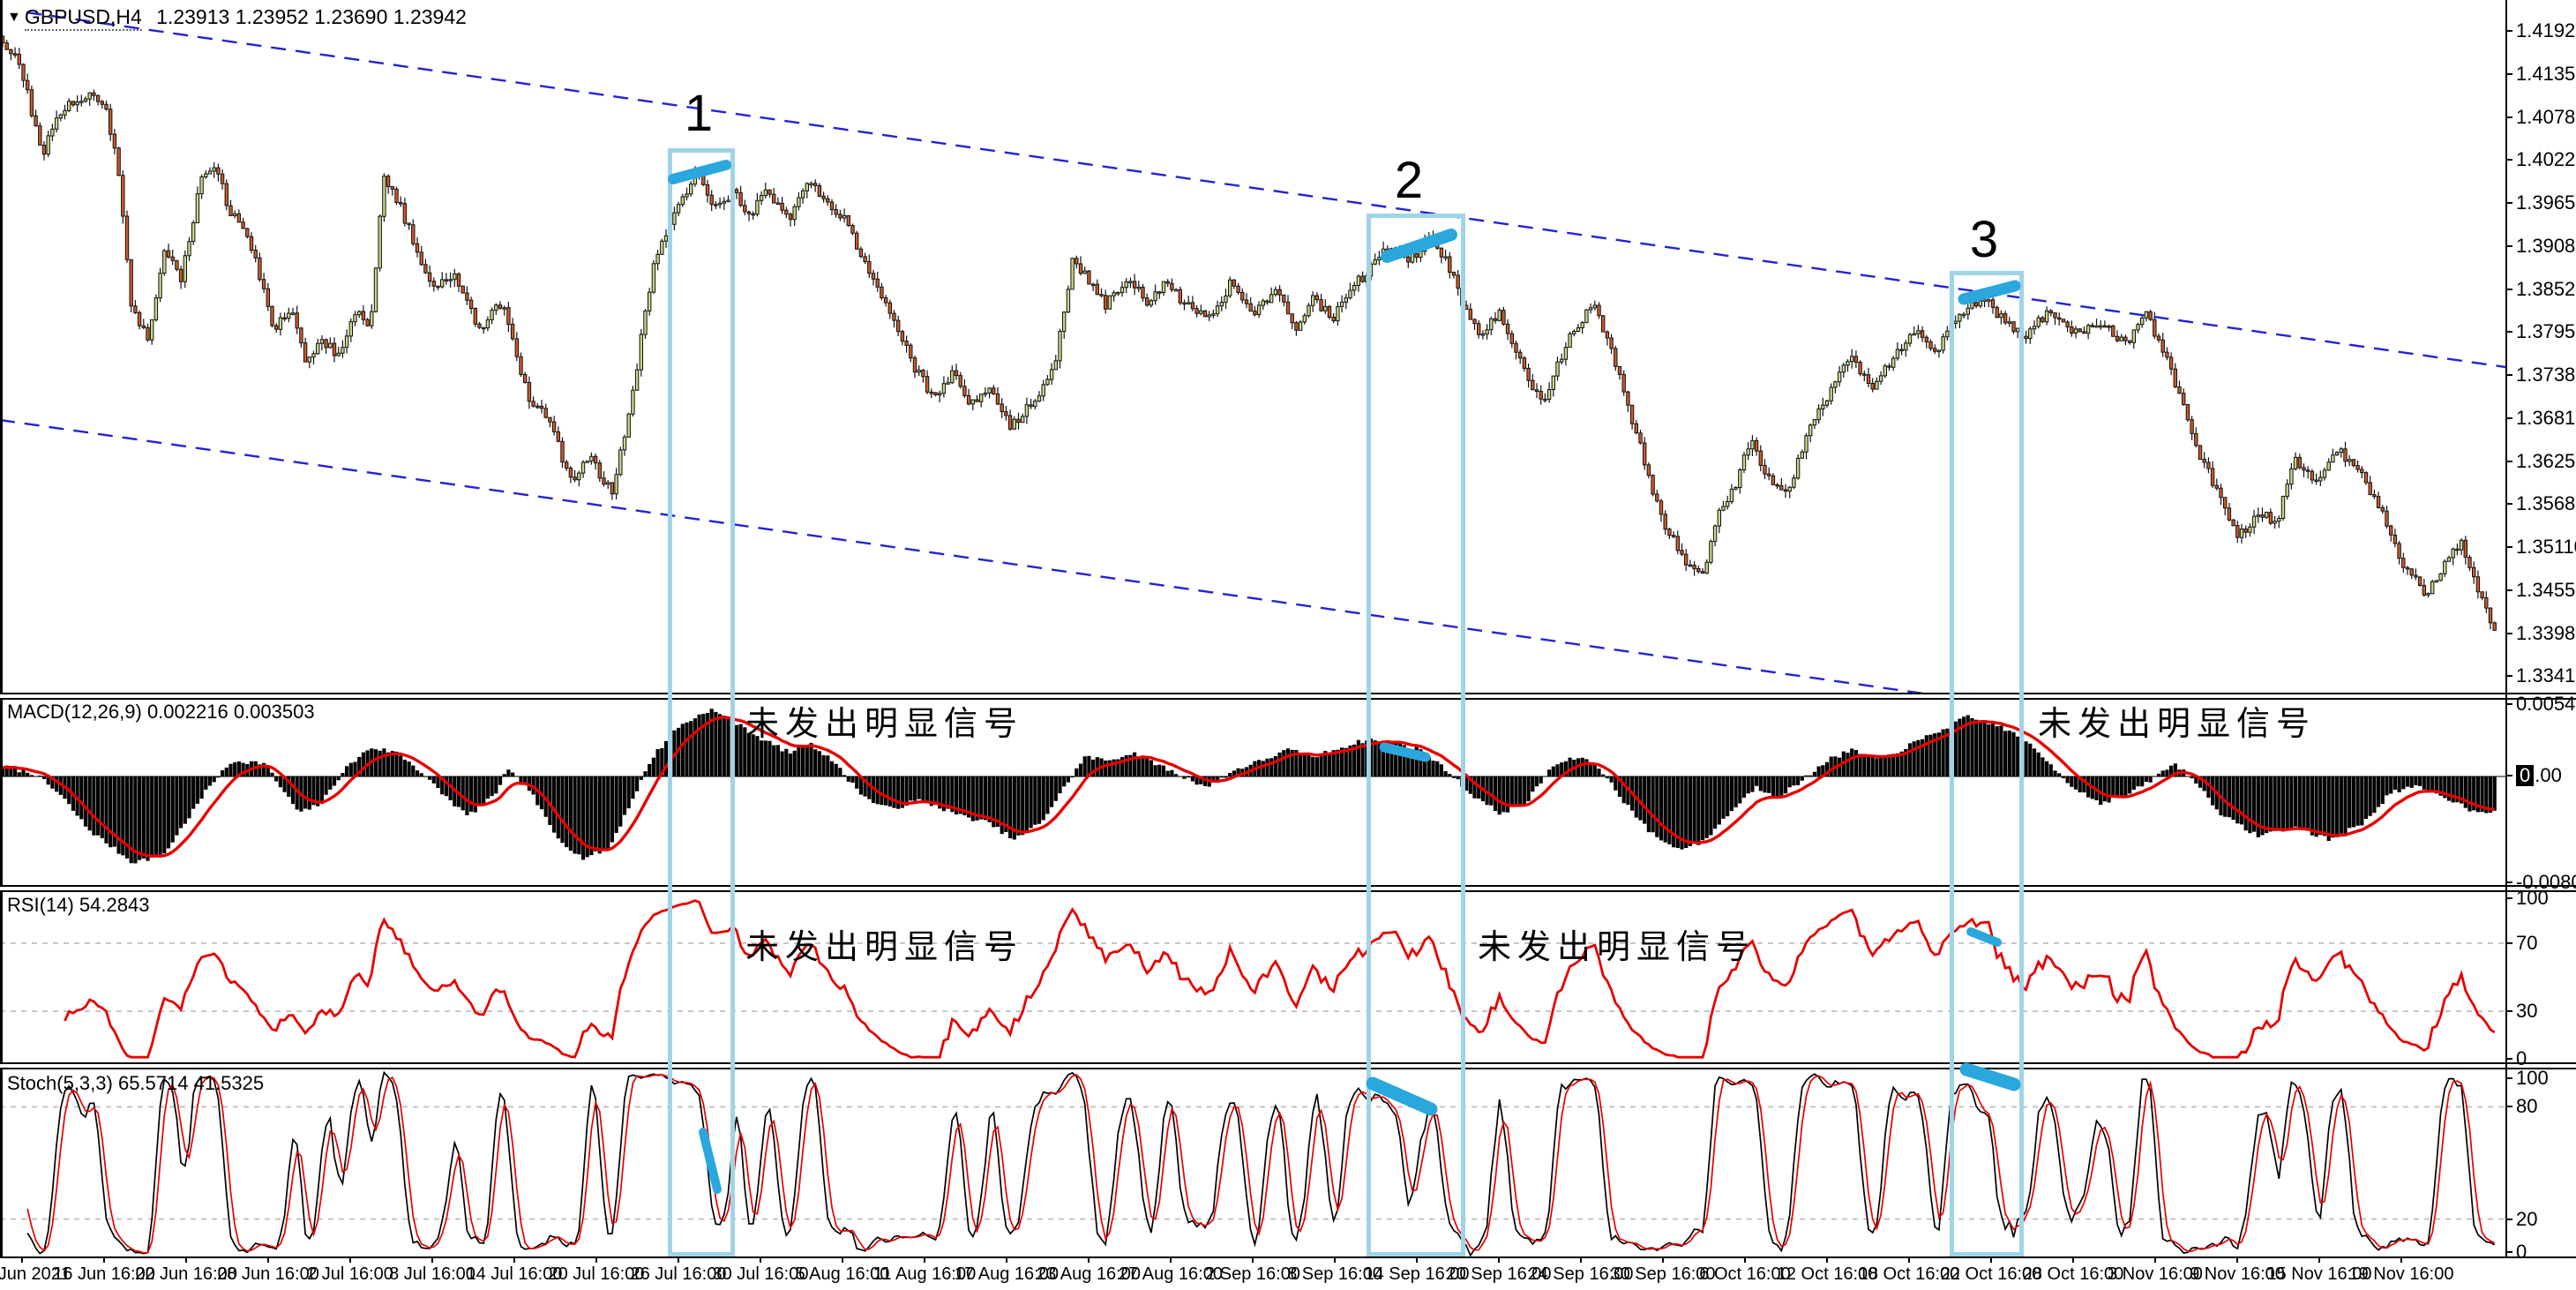 The image size is (2576, 1290). I want to click on time-label: 17 Aug 16:00, so click(1007, 1274).